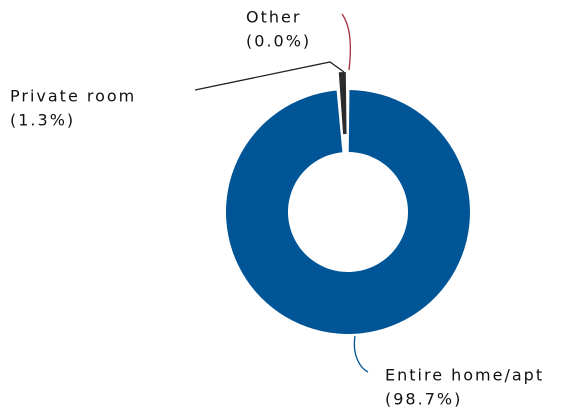  Describe the element at coordinates (273, 17) in the screenshot. I see `slice-label: Other` at that location.